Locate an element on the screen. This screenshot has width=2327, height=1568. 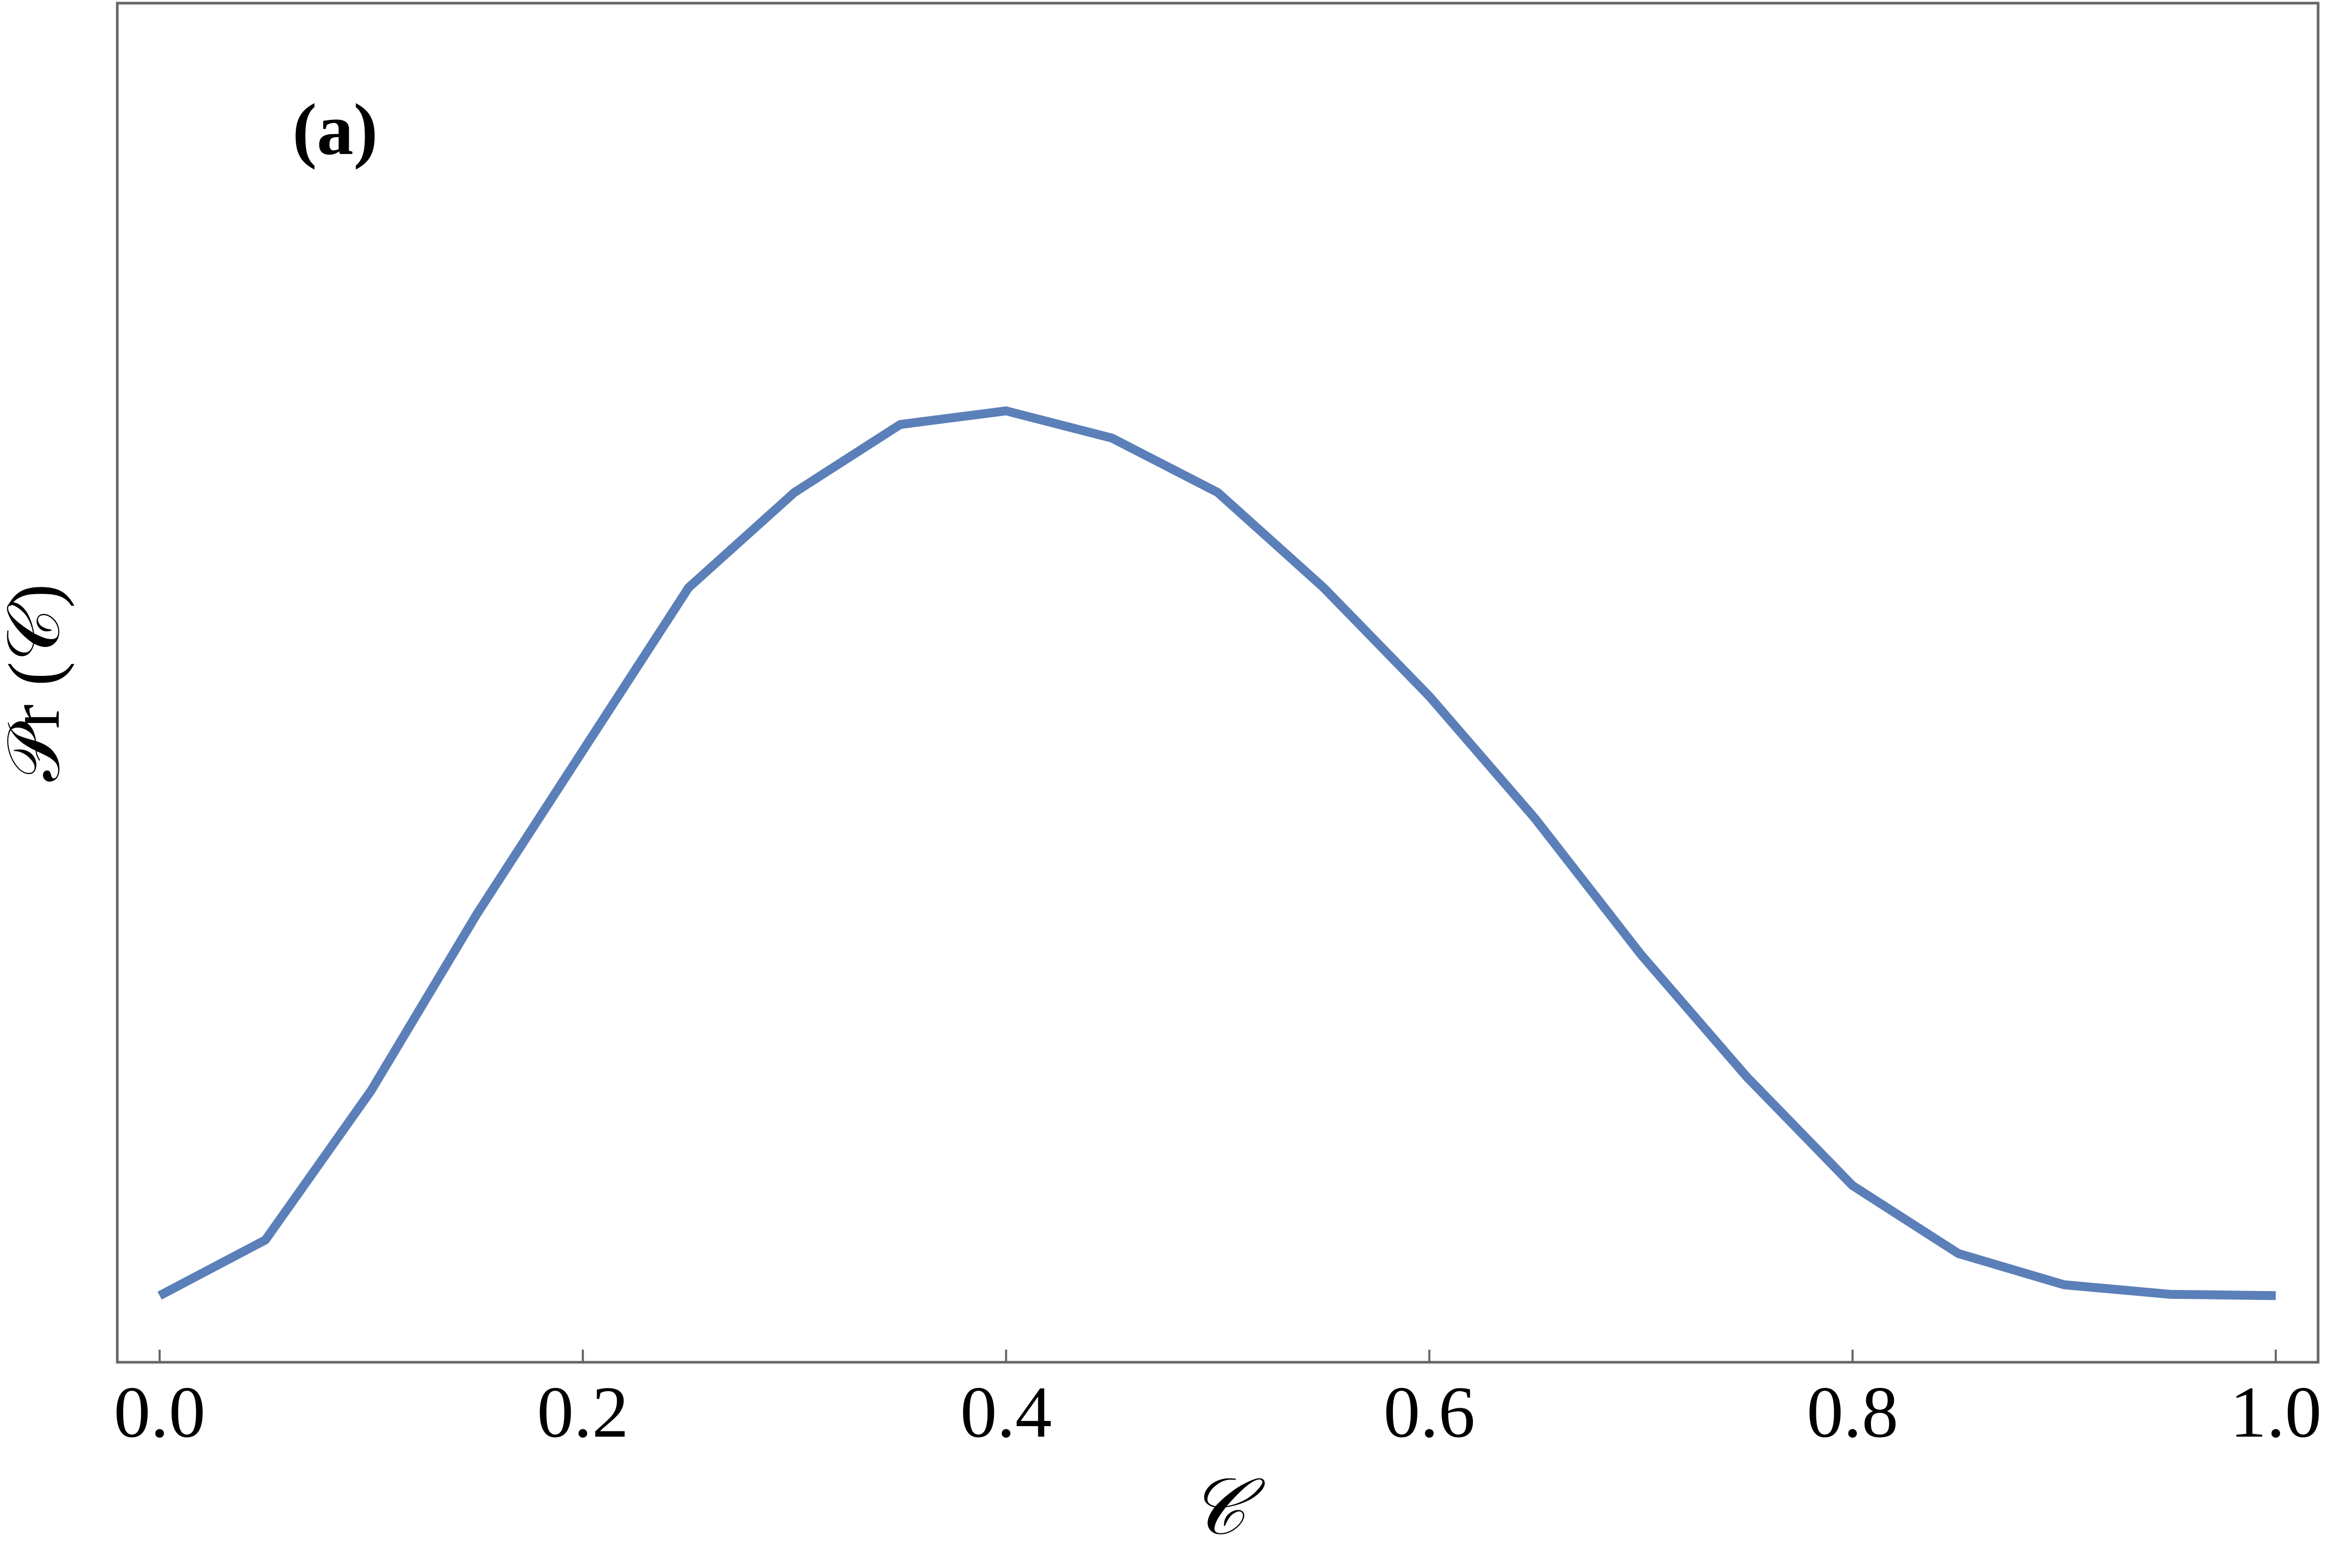
x-tick-label: 1.0 is located at coordinates (2276, 1412).